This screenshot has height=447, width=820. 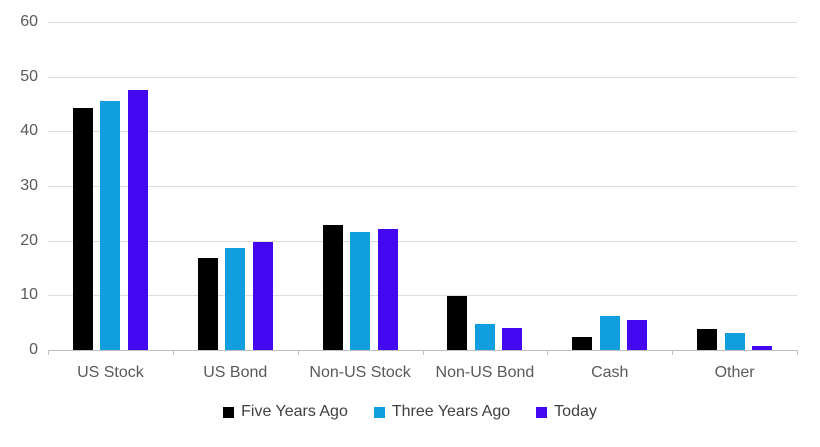 I want to click on y-tick-label: 30, so click(x=29, y=185).